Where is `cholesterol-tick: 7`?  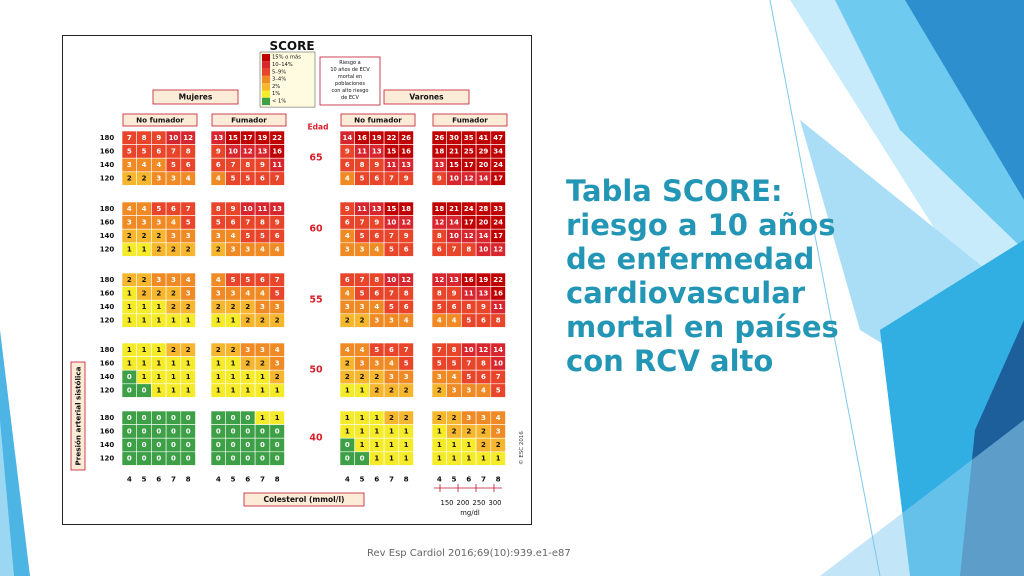 cholesterol-tick: 7 is located at coordinates (483, 479).